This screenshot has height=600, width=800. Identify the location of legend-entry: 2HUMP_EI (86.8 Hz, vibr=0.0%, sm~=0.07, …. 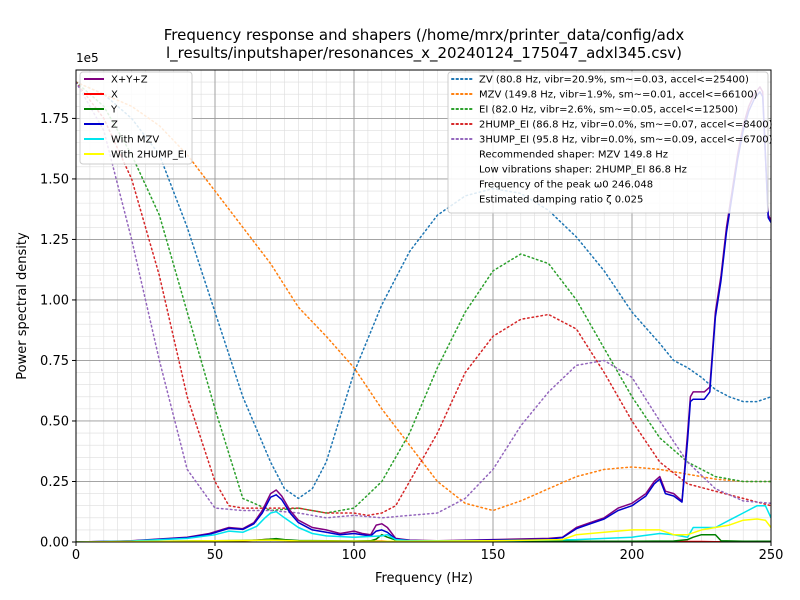
(626, 125).